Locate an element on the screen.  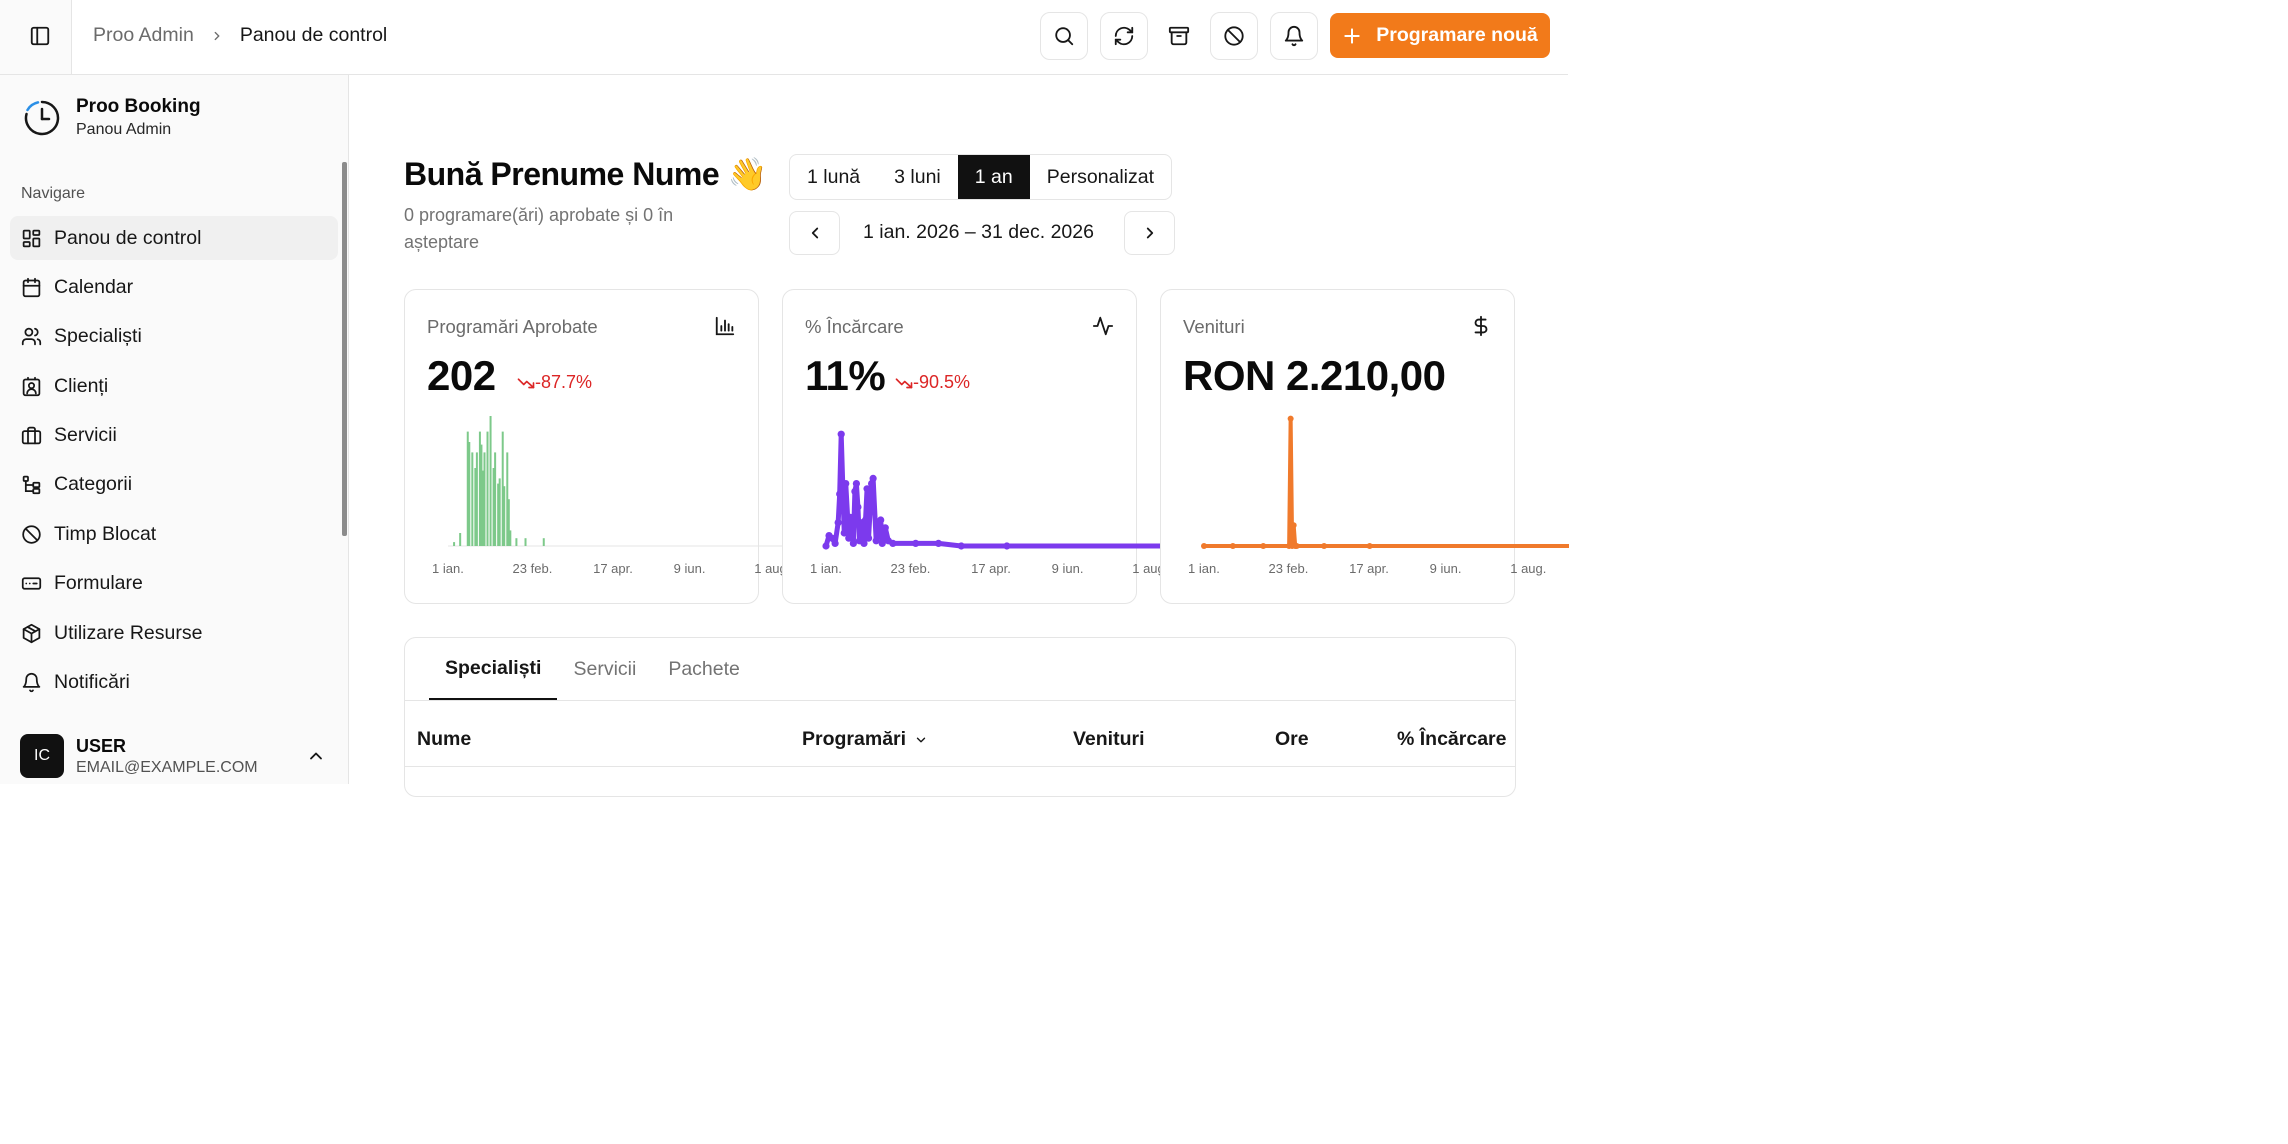
sidebar-item-dashboard: Panou de control is located at coordinates (174, 238).